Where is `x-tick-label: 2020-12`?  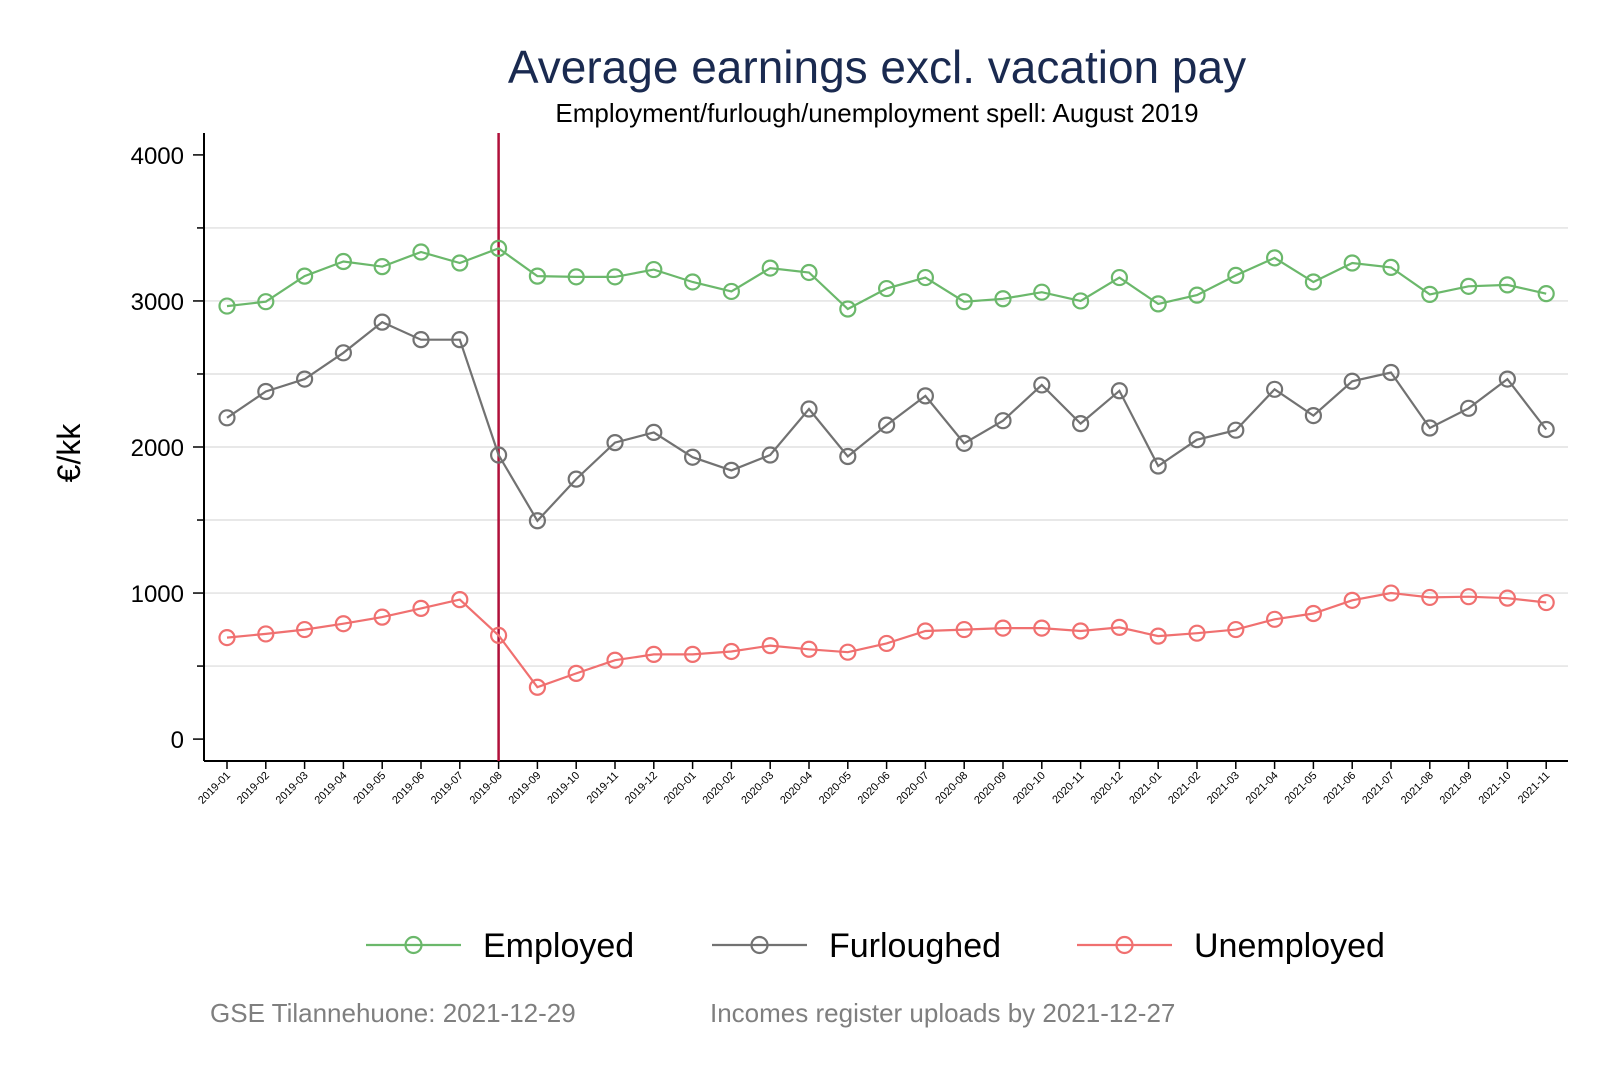
x-tick-label: 2020-12 is located at coordinates (1106, 788).